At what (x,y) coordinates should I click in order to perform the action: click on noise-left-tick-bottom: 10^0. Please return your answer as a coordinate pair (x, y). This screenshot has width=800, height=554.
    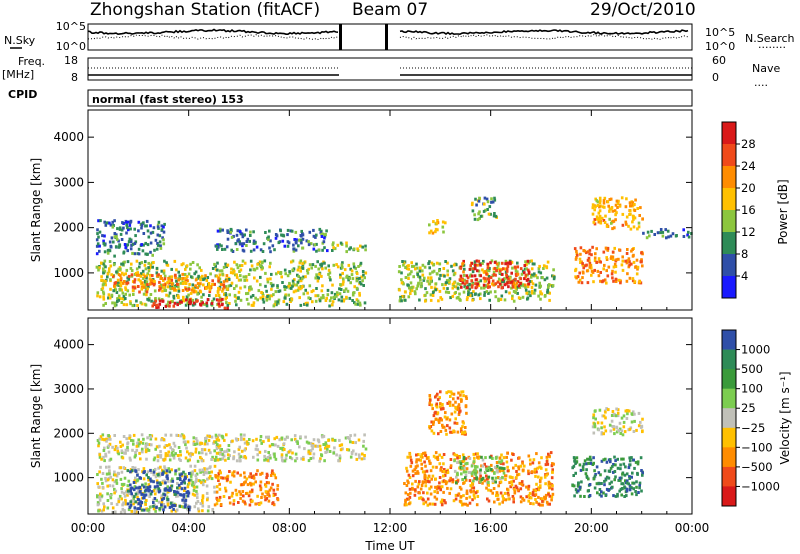
    Looking at the image, I should click on (71, 46).